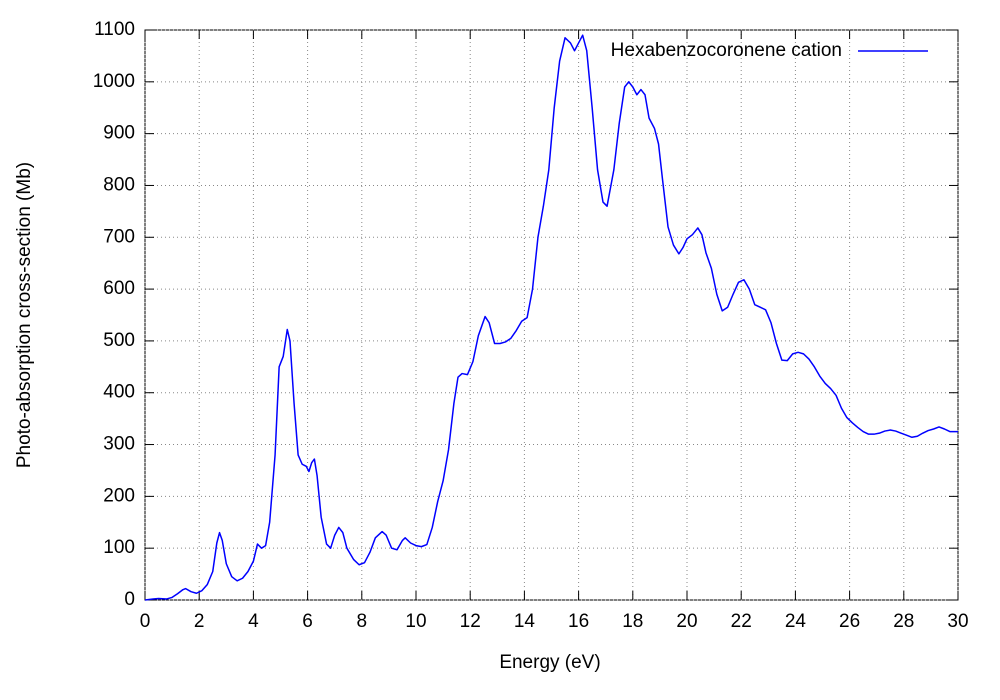 This screenshot has width=1000, height=700. I want to click on x-tick-label: 24, so click(796, 621).